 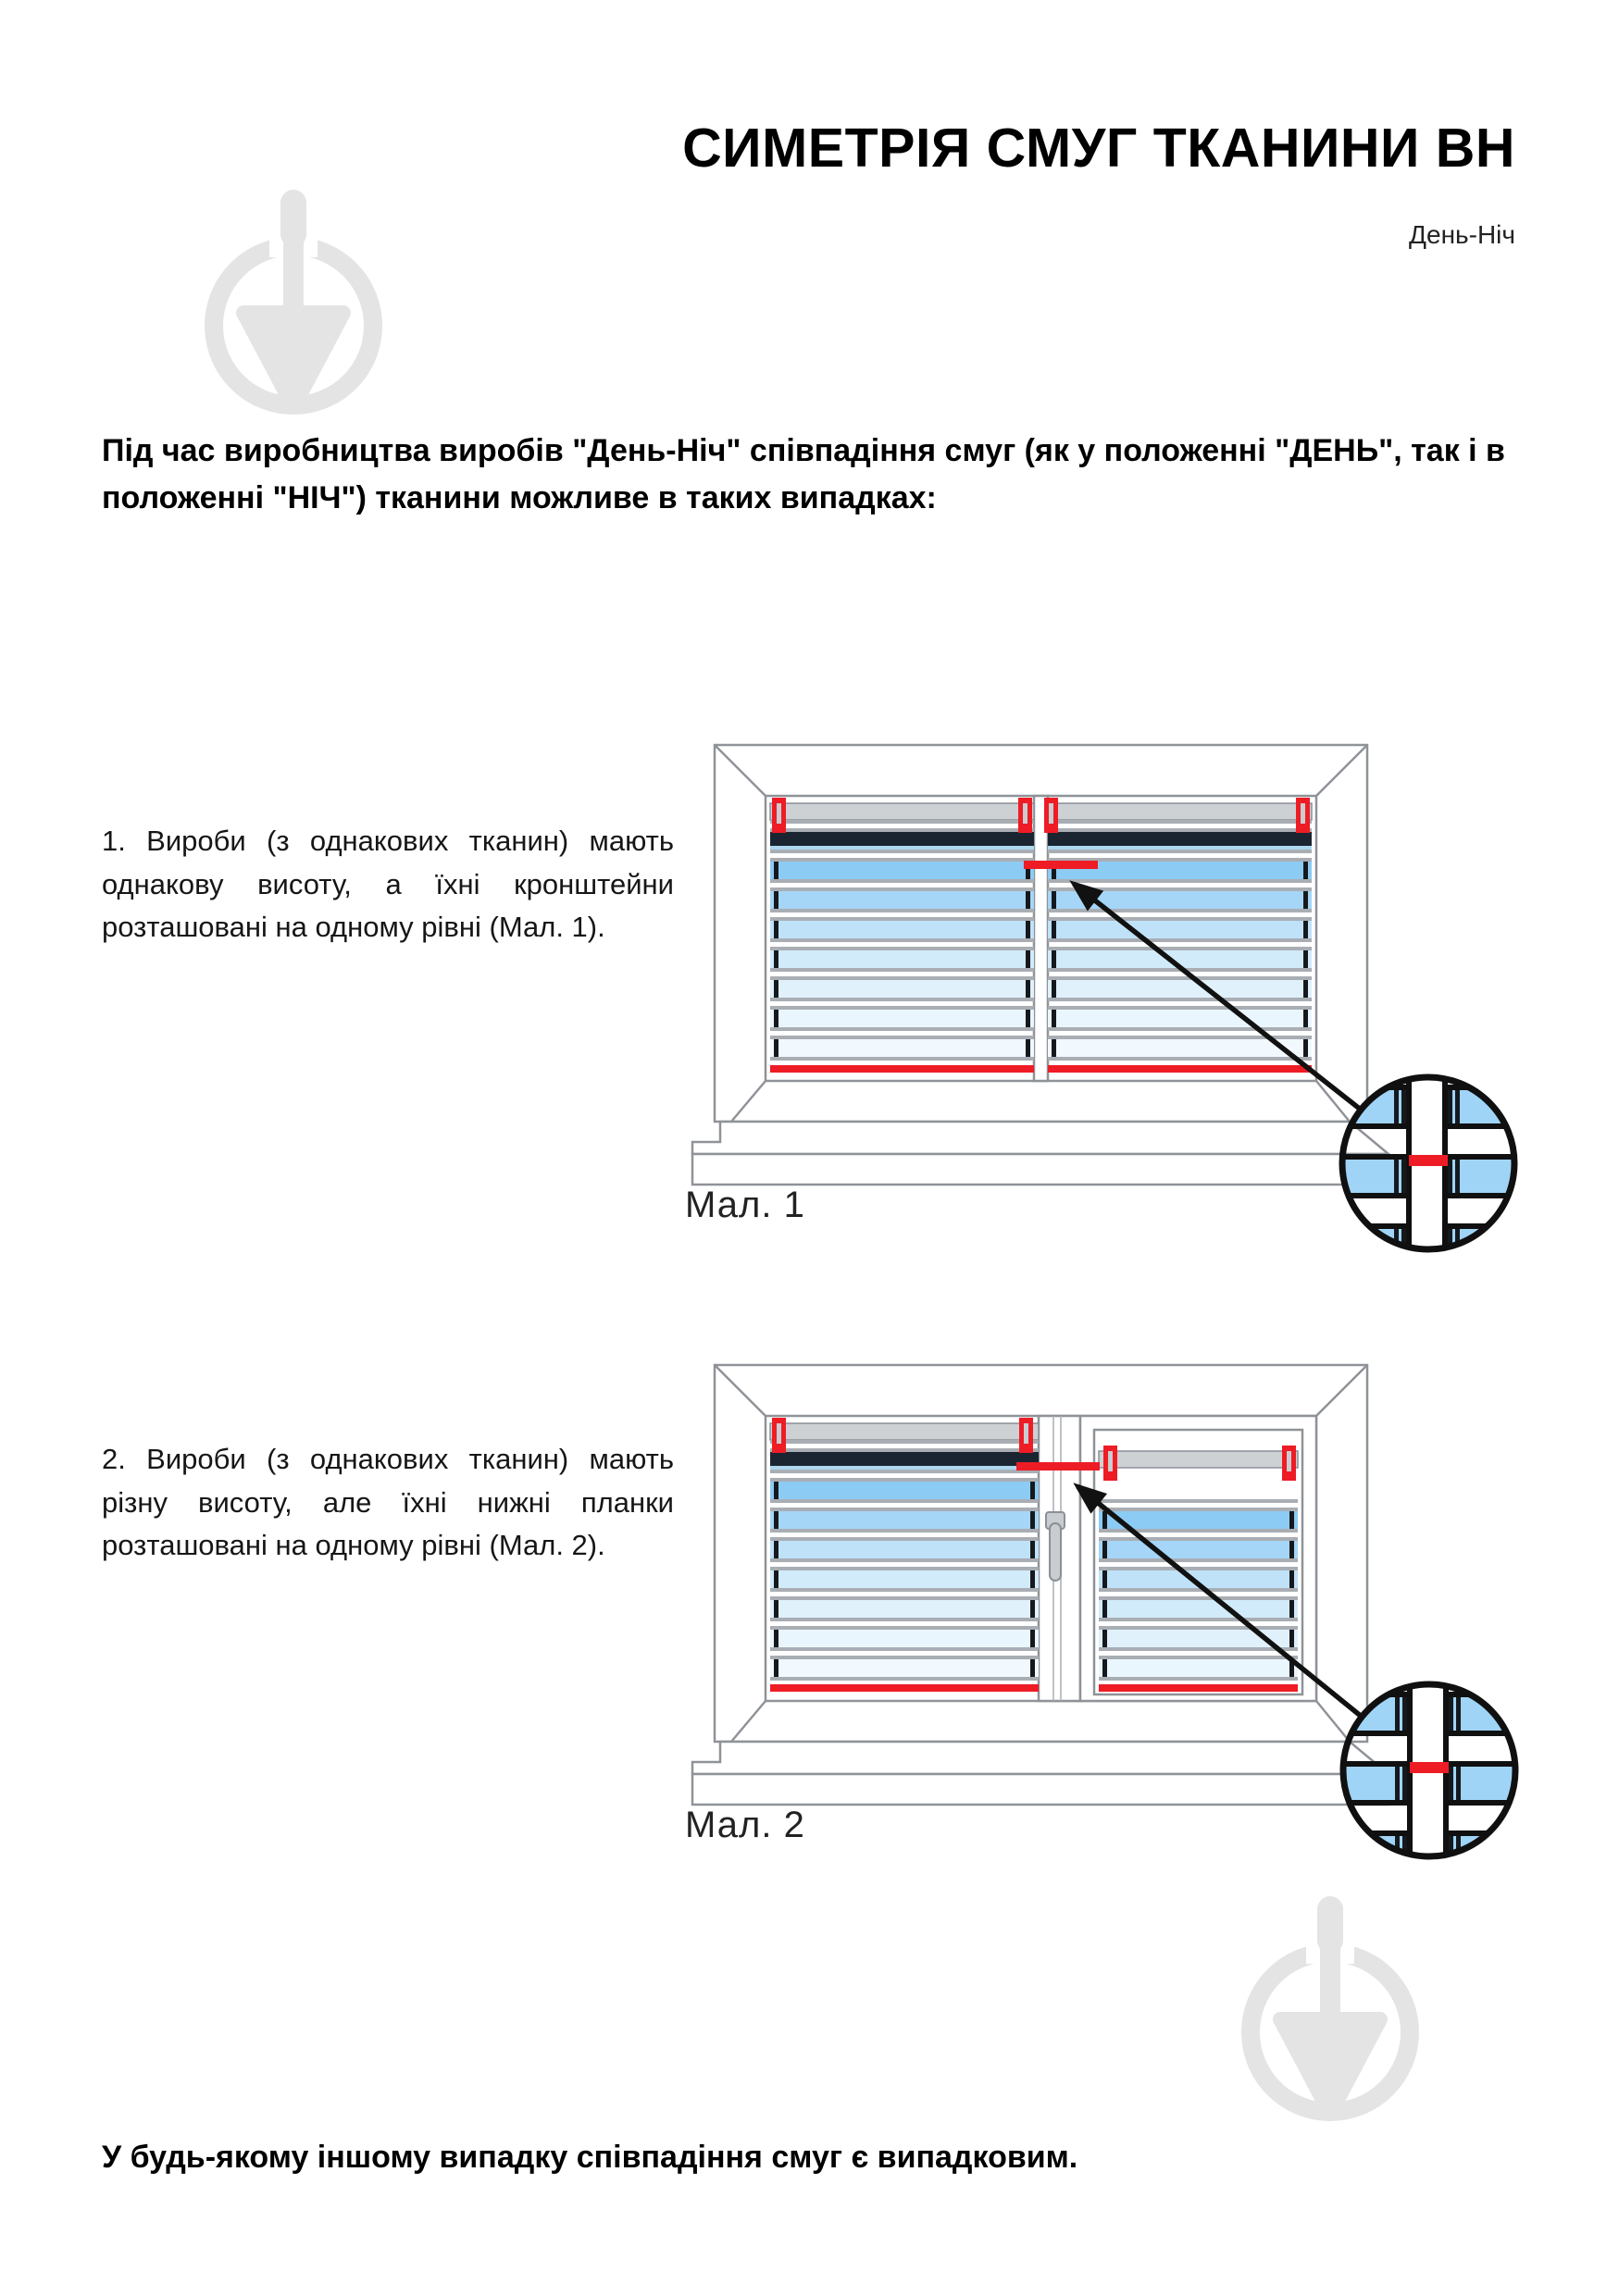 What do you see at coordinates (902, 938) in the screenshot?
I see `blind-left` at bounding box center [902, 938].